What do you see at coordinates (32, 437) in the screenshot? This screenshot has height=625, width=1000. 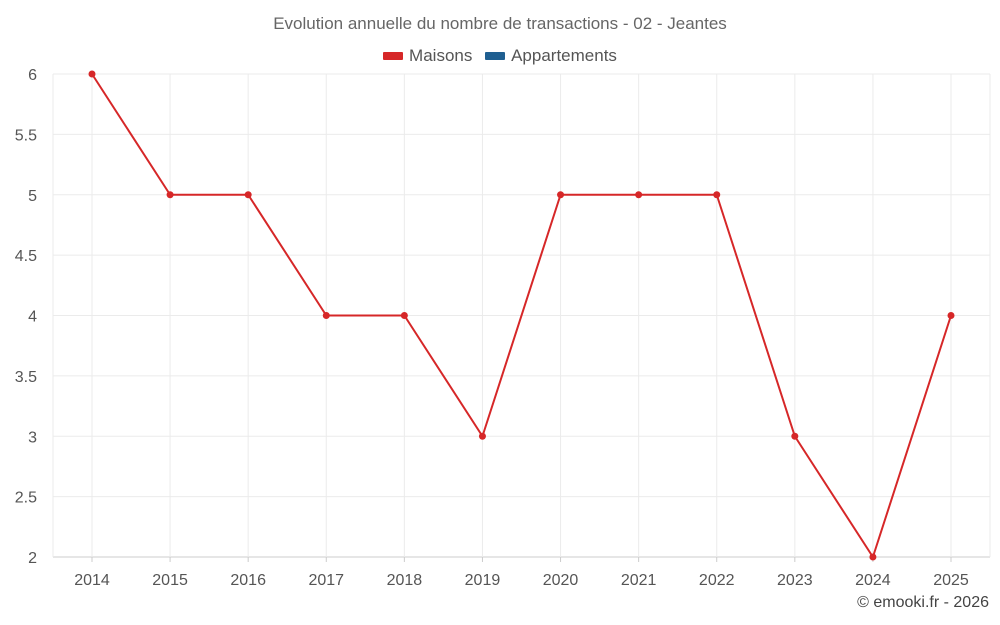 I see `y-tick-label: 3` at bounding box center [32, 437].